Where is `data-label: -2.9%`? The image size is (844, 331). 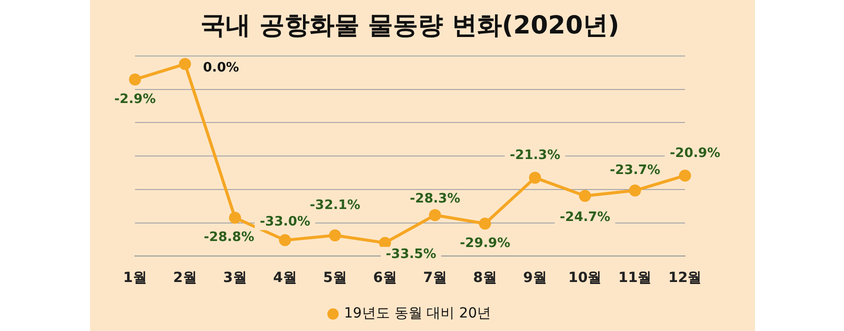 data-label: -2.9% is located at coordinates (135, 99).